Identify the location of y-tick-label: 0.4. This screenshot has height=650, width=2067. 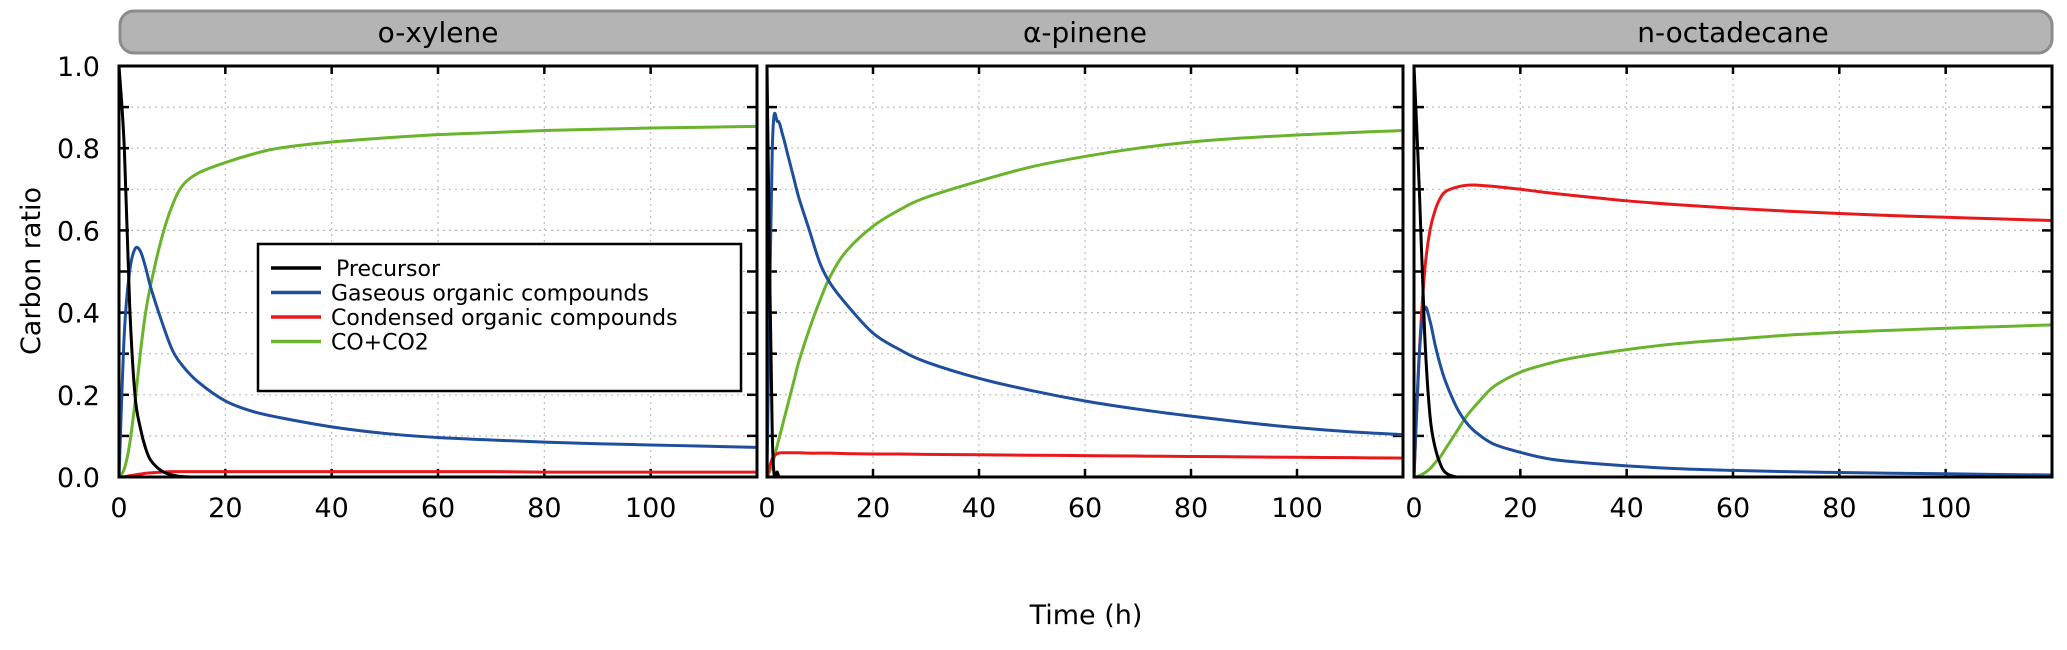
(78, 314).